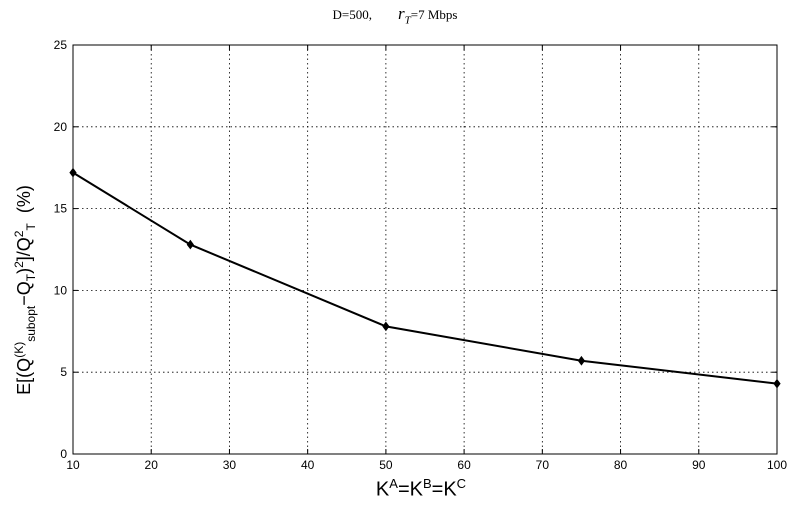  Describe the element at coordinates (543, 465) in the screenshot. I see `x-tick-label: 70` at that location.